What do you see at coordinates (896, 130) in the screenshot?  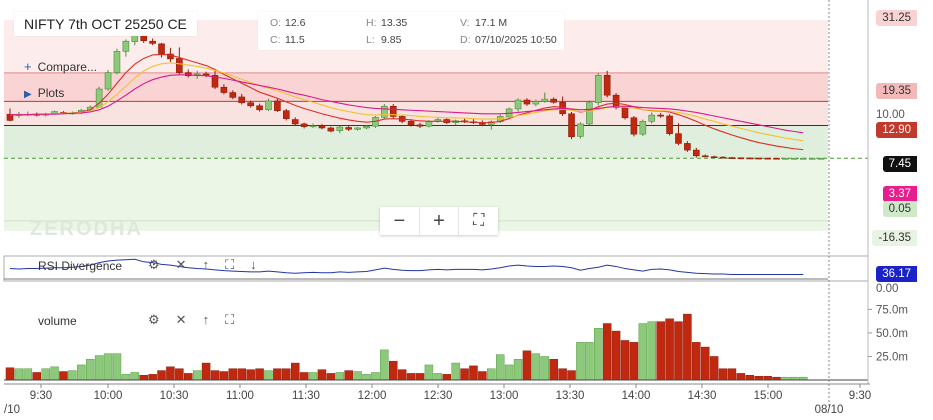 I see `price-level-badge: 12.90` at bounding box center [896, 130].